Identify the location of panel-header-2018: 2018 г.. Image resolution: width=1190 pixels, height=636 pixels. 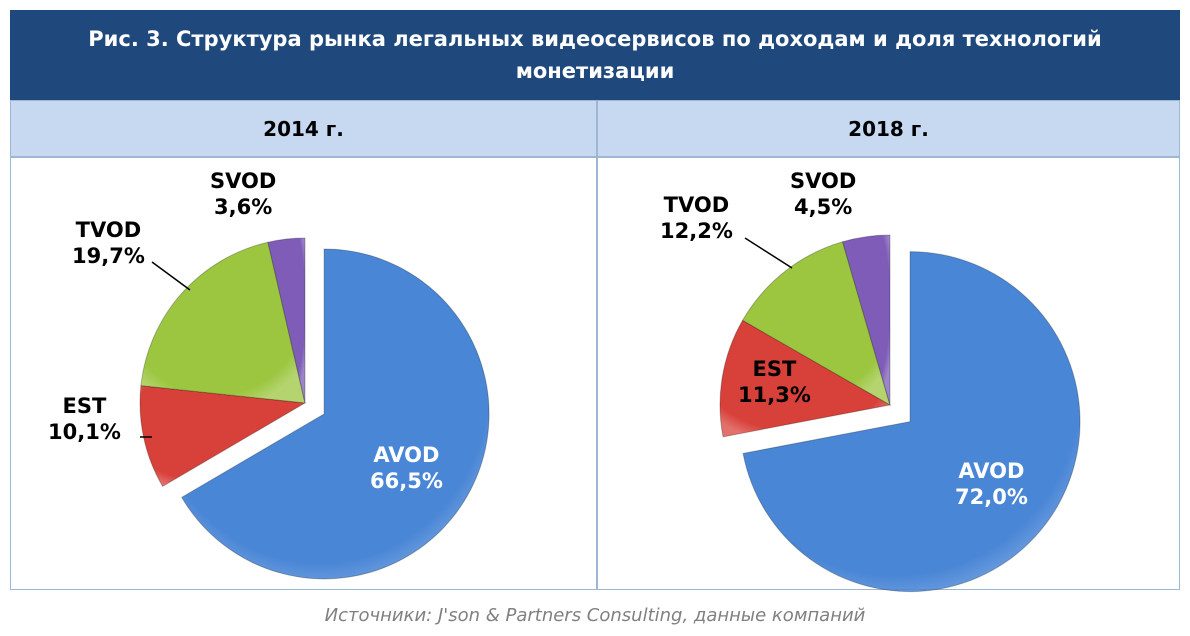
(888, 128).